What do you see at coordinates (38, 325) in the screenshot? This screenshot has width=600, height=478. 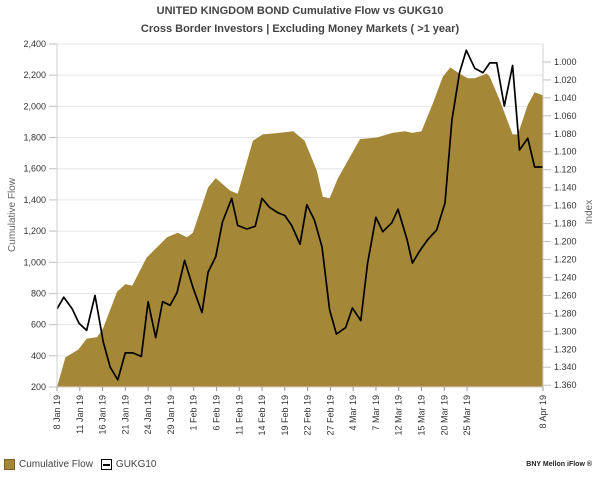 I see `y-tick-label: 600` at bounding box center [38, 325].